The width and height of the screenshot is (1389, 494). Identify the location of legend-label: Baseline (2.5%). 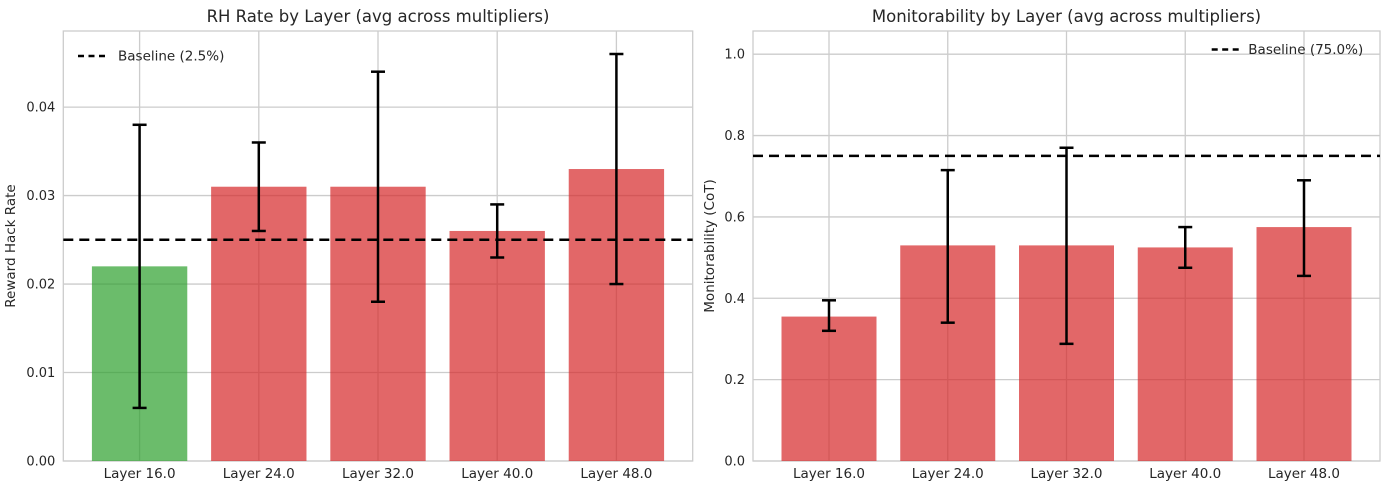
(171, 57).